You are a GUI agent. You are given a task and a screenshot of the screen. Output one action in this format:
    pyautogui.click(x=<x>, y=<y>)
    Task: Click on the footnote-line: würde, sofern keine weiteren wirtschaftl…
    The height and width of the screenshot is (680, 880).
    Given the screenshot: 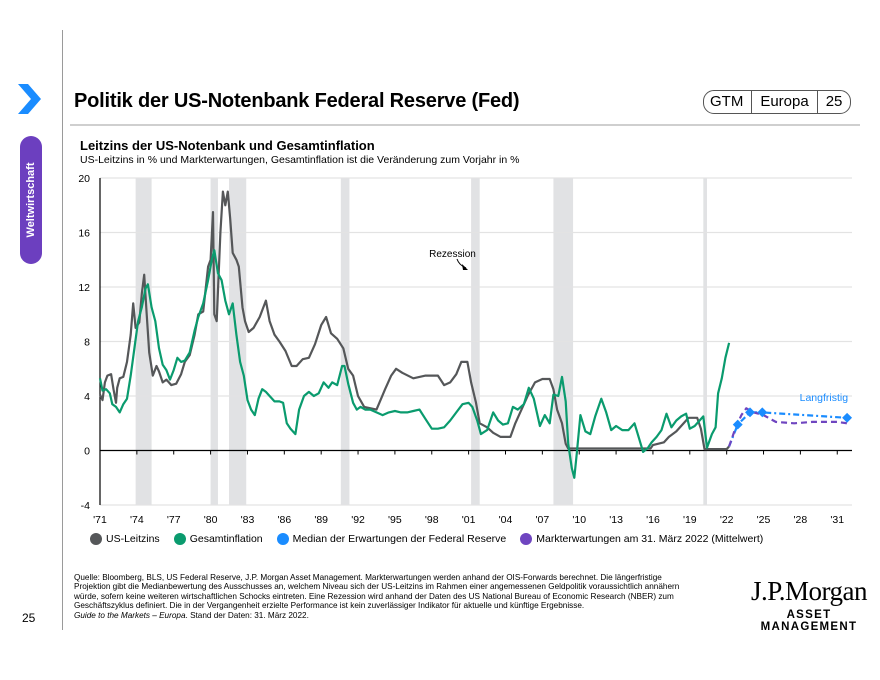 What is the action you would take?
    pyautogui.click(x=374, y=596)
    